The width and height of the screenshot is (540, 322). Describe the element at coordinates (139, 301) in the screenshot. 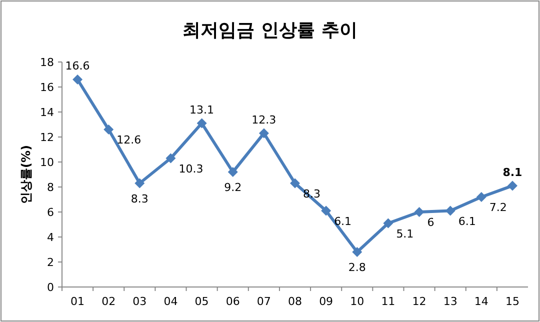

I see `x-tick-label: 03` at that location.